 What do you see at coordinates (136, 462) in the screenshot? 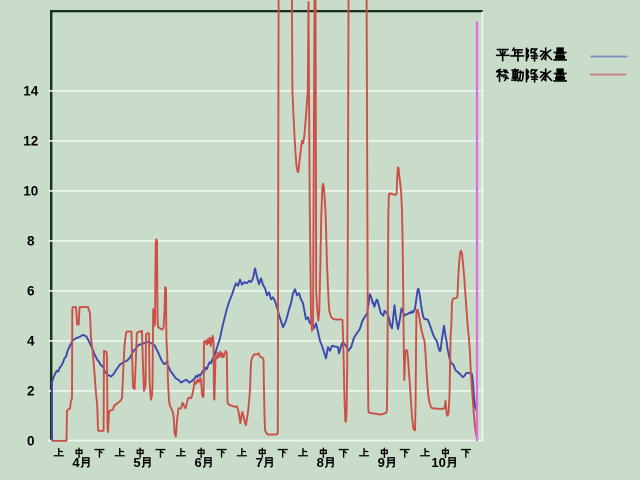
I see `svg-text: 5` at bounding box center [136, 462].